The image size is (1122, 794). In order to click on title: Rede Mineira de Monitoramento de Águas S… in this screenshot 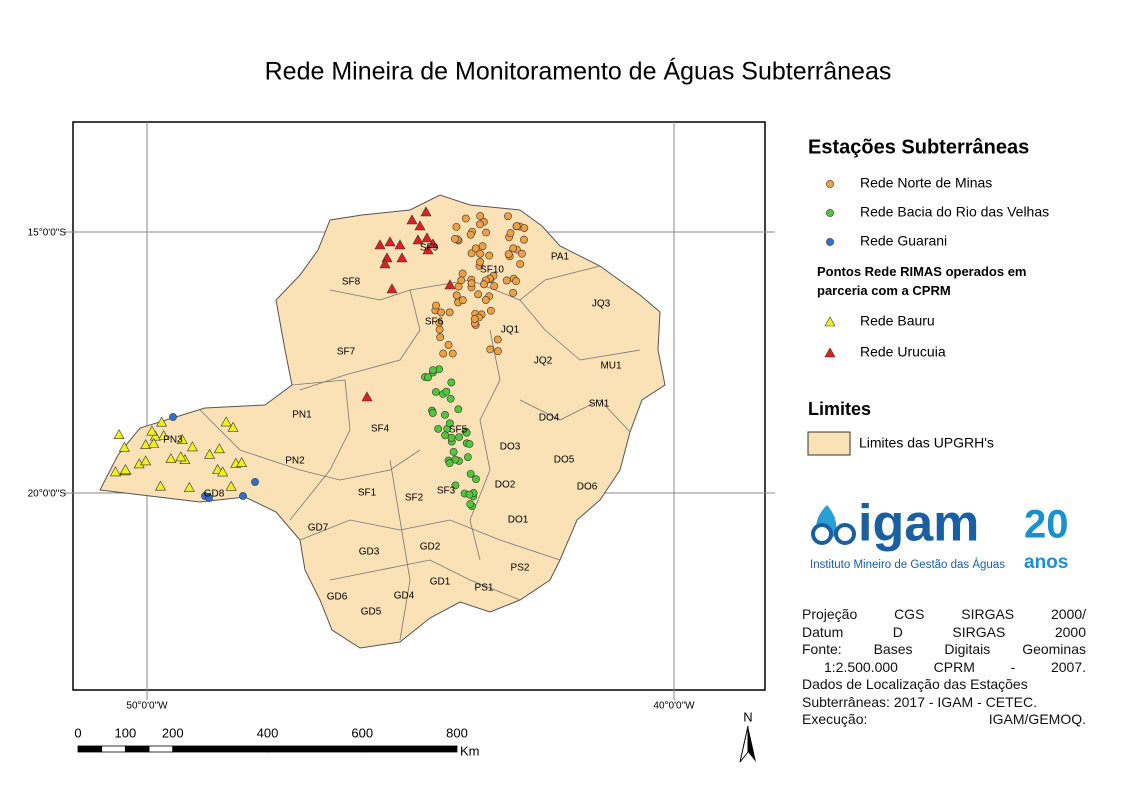, I will do `click(578, 71)`.